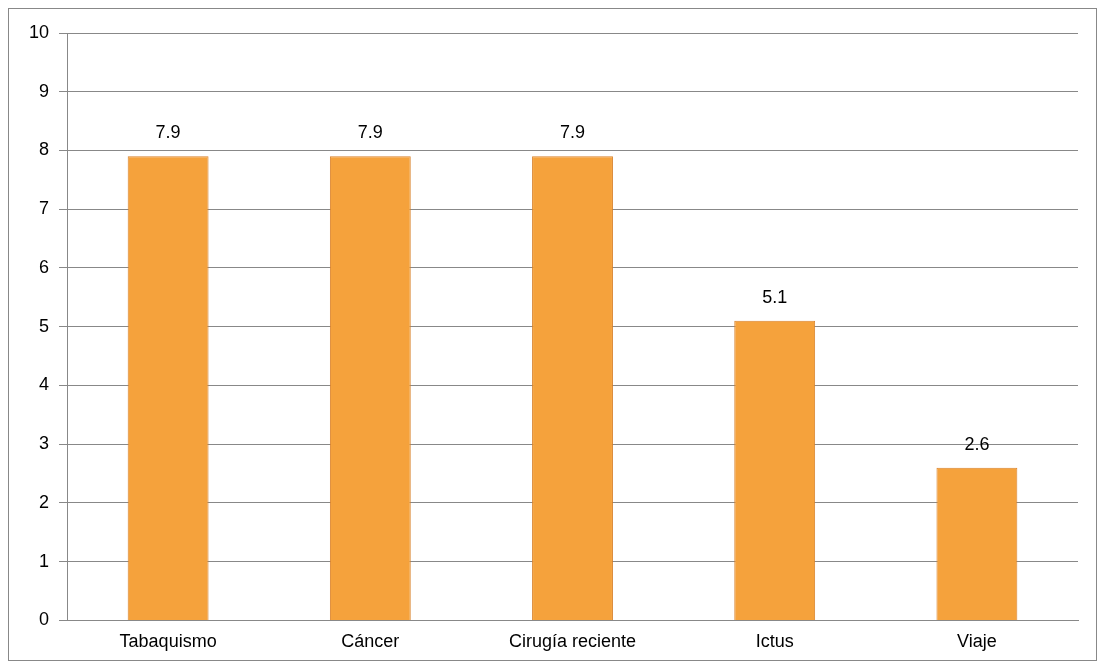 The width and height of the screenshot is (1105, 669). Describe the element at coordinates (44, 208) in the screenshot. I see `y-tick-label: 7` at that location.